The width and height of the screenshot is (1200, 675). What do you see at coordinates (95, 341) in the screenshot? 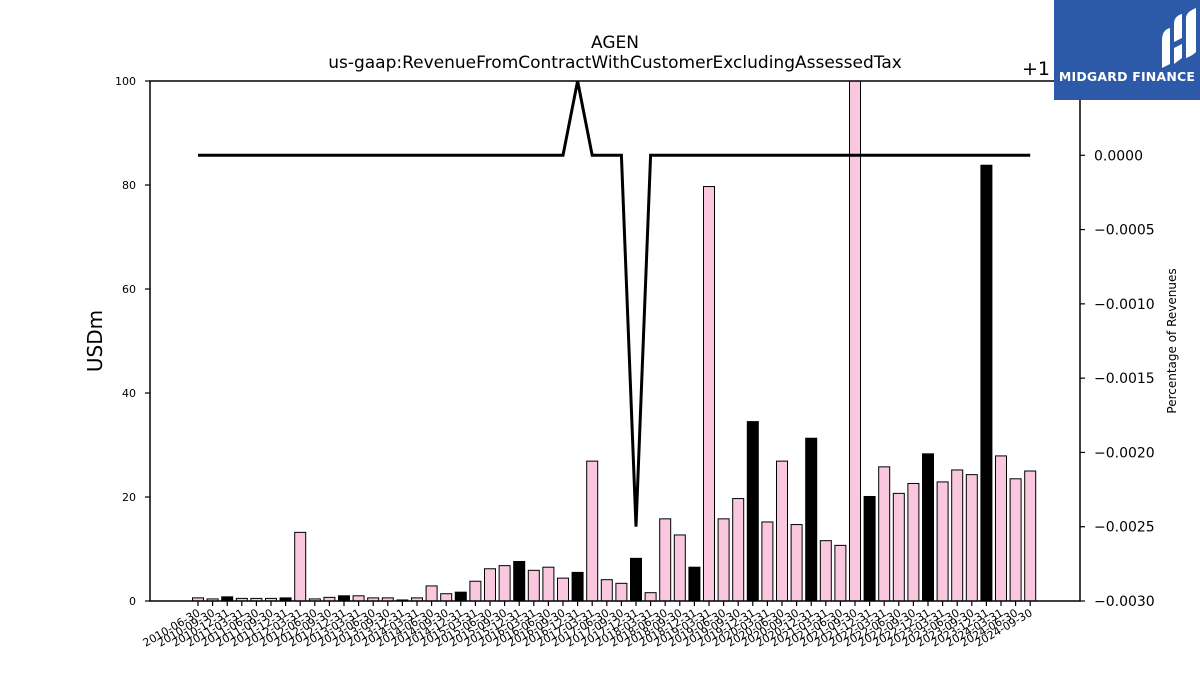
I see `y-axis-label: USDm` at bounding box center [95, 341].